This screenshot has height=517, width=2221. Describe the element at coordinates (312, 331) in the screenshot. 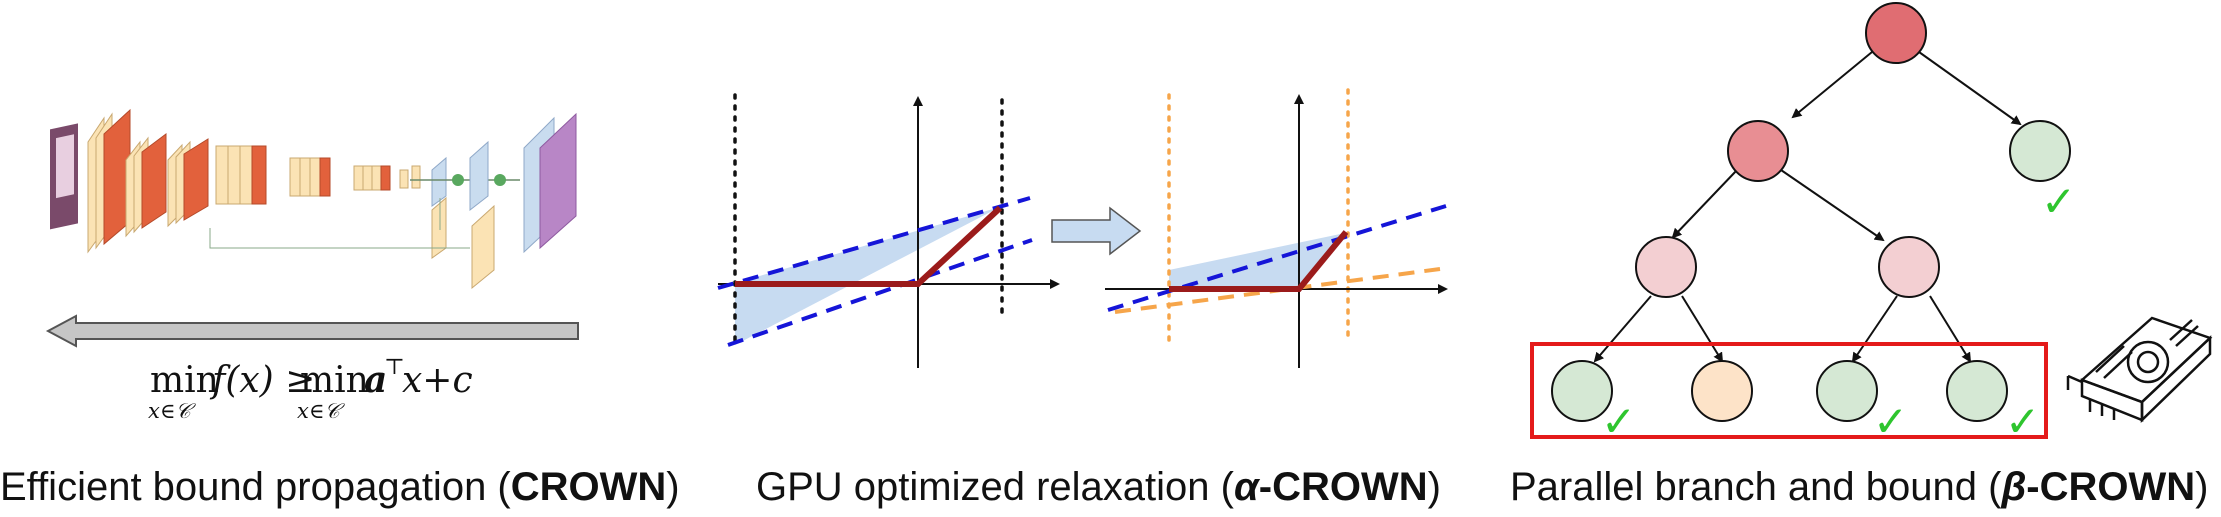

I see `backward-arrow` at that location.